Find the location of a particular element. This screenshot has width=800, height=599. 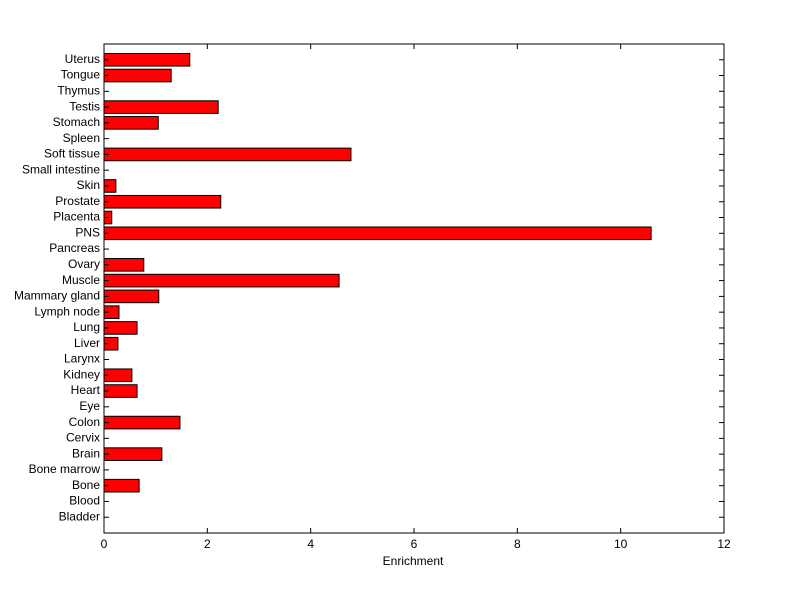

y-tick-label: Blood is located at coordinates (84, 501).